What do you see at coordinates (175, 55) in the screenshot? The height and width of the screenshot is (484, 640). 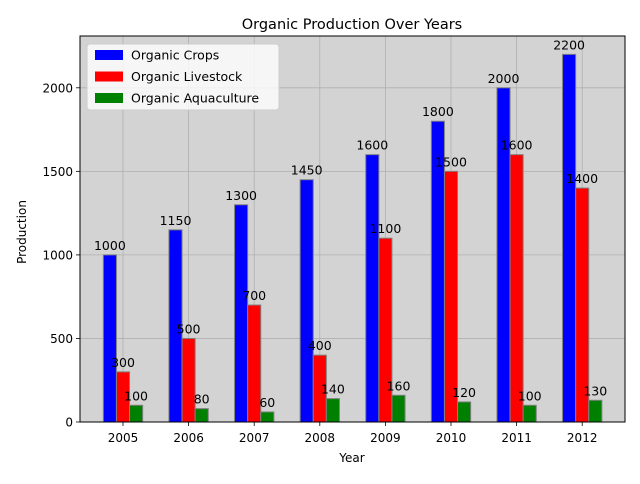 I see `legend-label: Organic Crops` at bounding box center [175, 55].